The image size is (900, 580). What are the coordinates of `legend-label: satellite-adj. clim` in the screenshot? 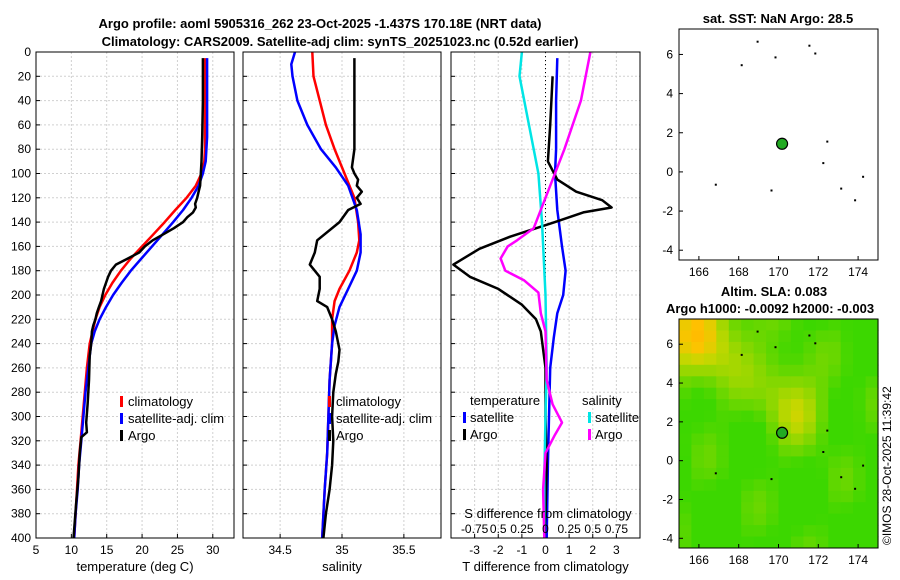 It's located at (176, 418).